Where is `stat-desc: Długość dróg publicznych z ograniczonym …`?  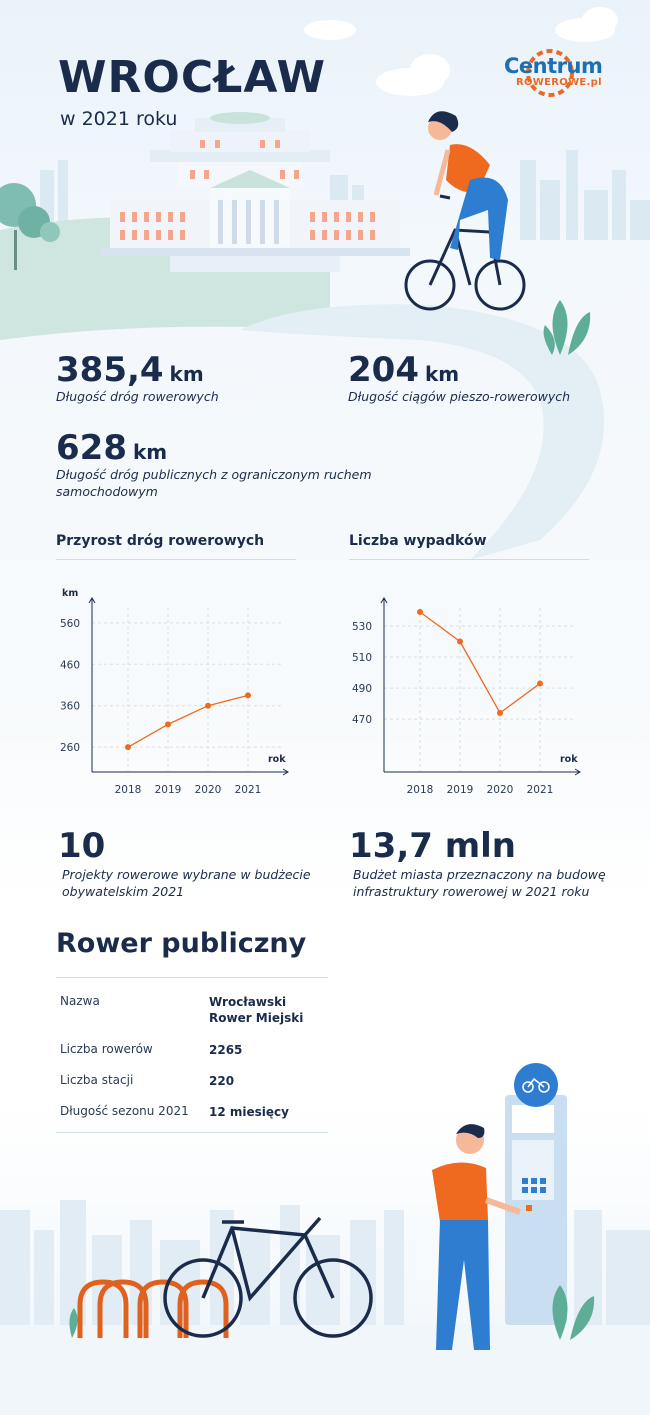
stat-desc: Długość dróg publicznych z ograniczonym … is located at coordinates (214, 483).